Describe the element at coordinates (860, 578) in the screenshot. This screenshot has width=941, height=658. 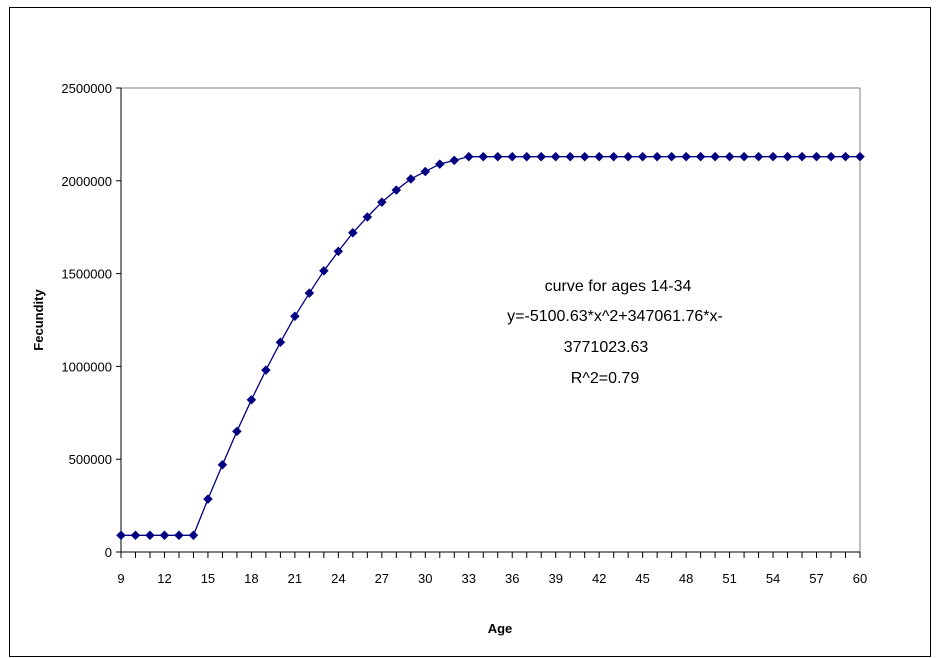
I see `x-tick-label: 60` at that location.